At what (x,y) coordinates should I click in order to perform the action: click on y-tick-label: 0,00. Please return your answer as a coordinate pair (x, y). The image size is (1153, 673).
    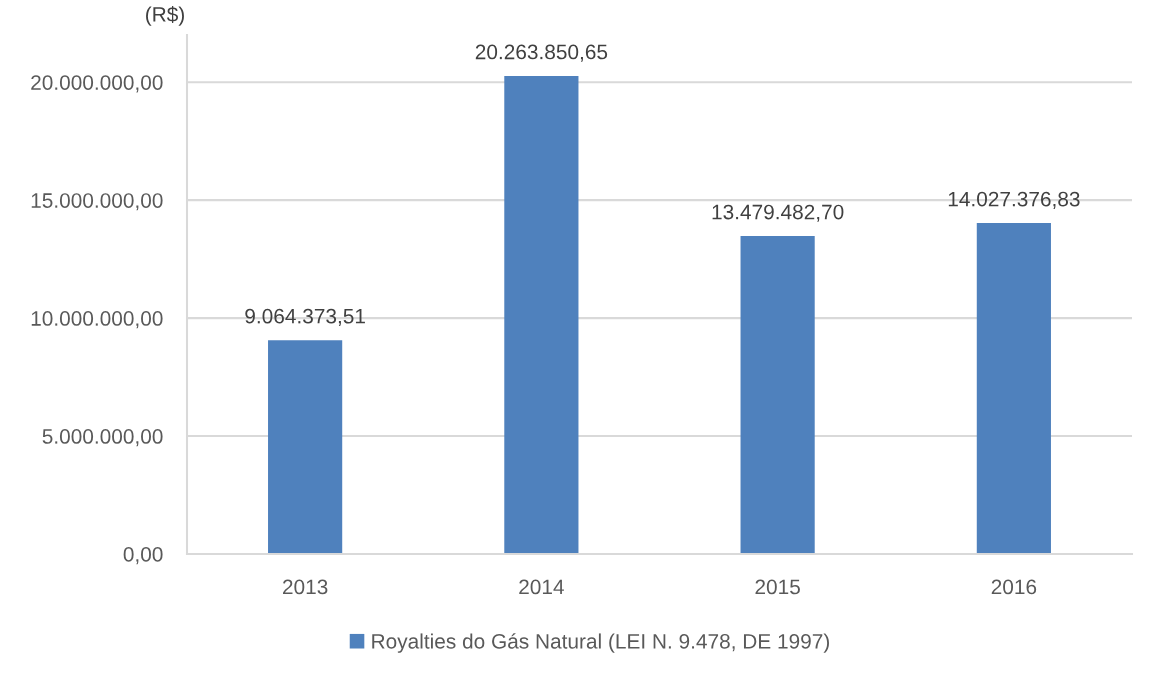
    Looking at the image, I should click on (143, 556).